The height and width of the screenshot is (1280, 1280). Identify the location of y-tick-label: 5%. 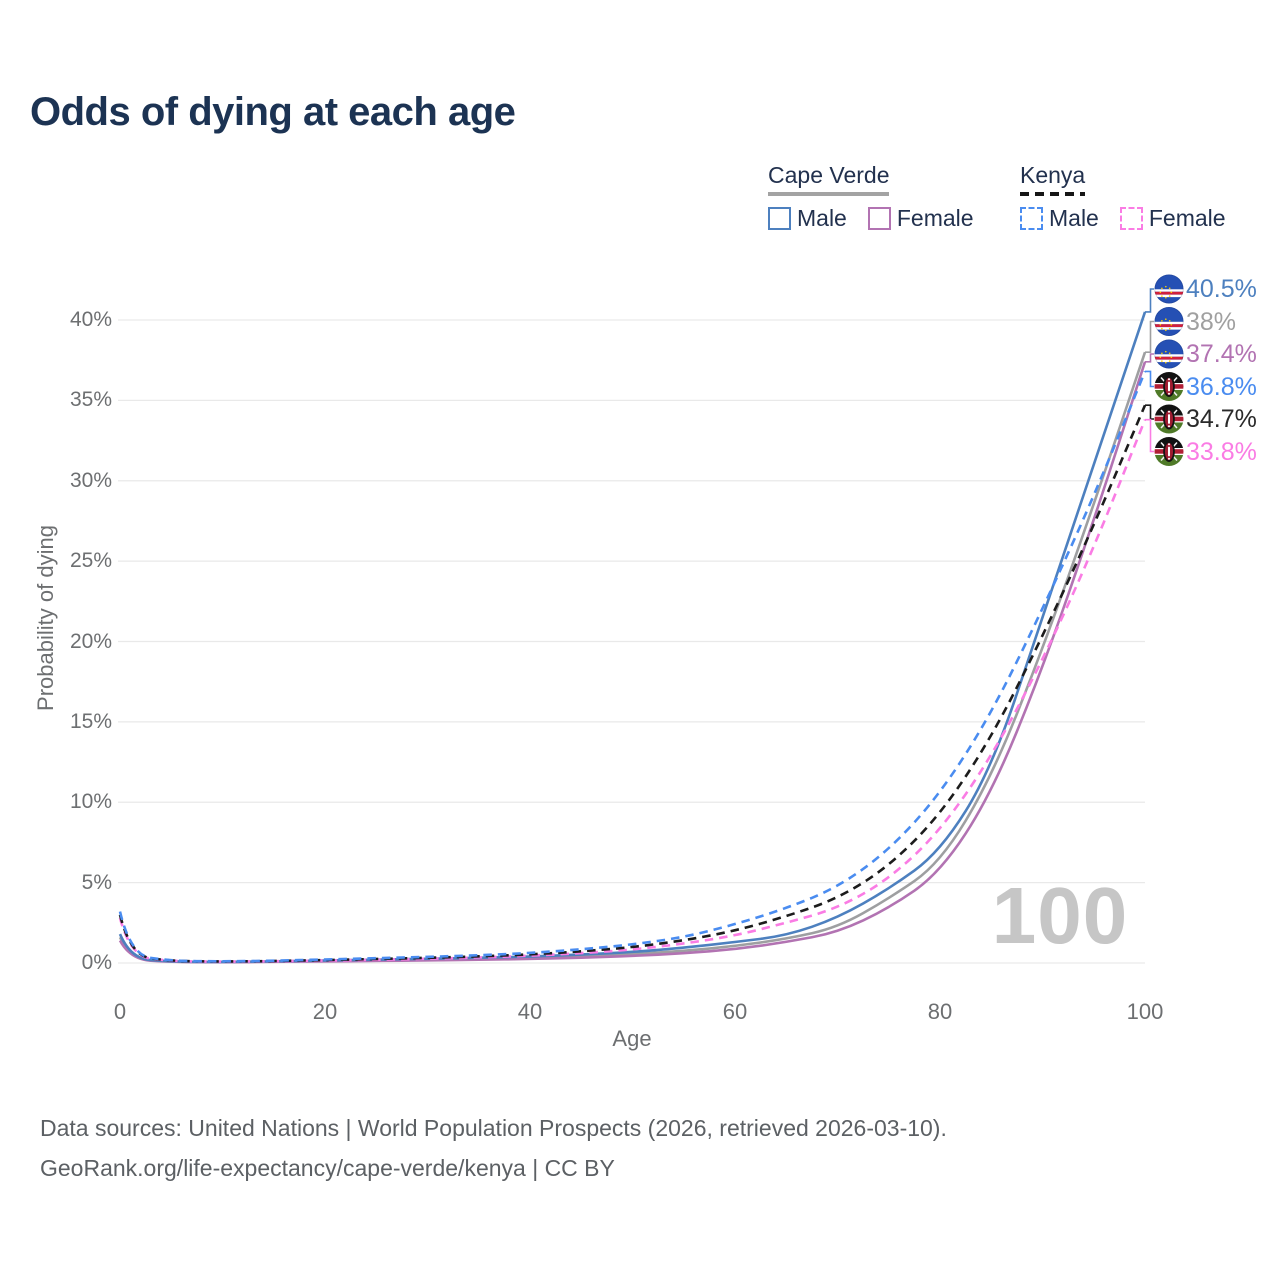
(96, 882).